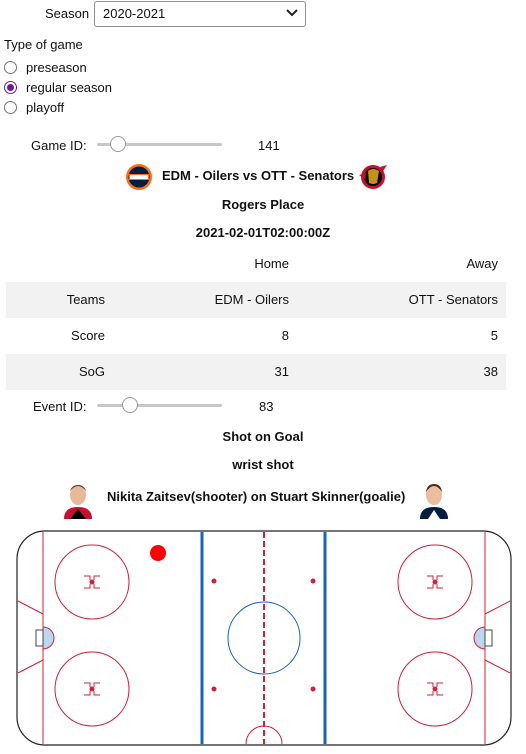 This screenshot has width=526, height=754. Describe the element at coordinates (263, 464) in the screenshot. I see `shot-type: wrist shot` at that location.